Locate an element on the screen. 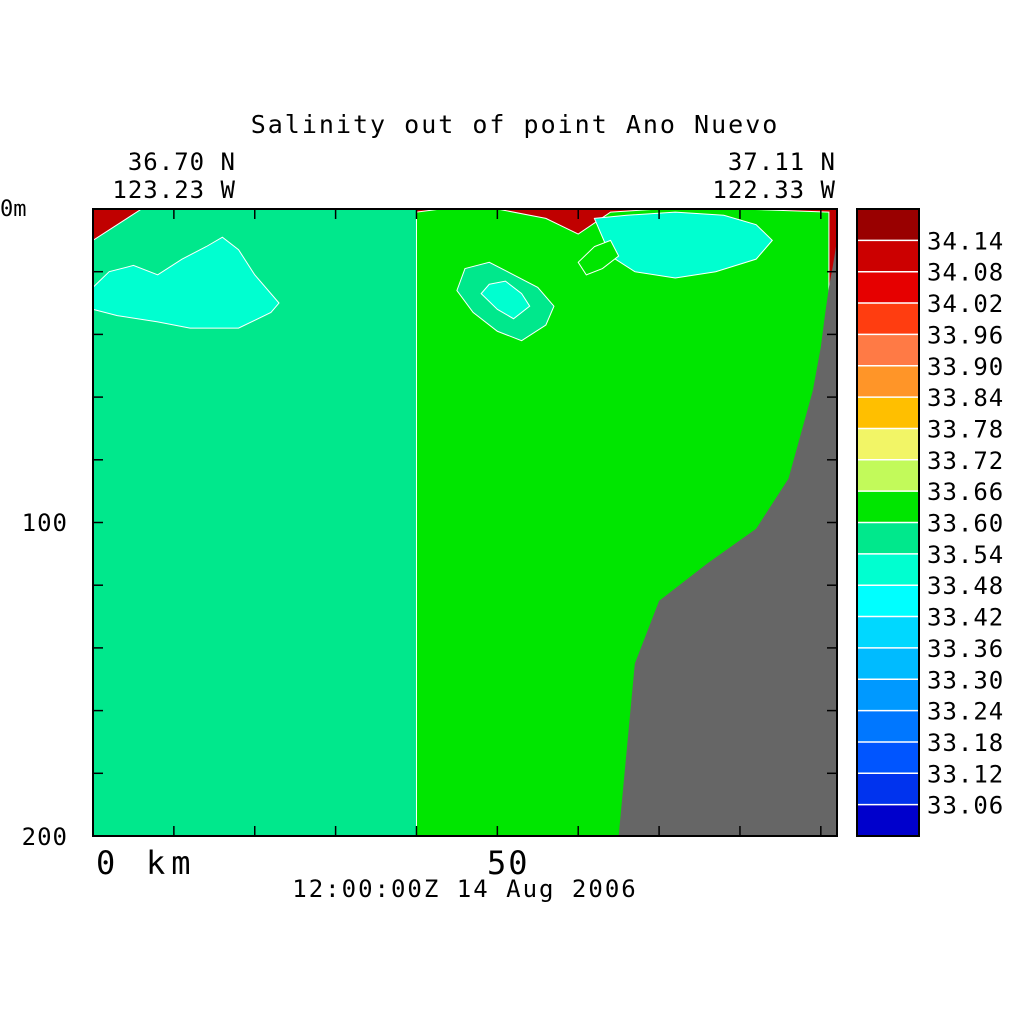 The image size is (1024, 1024). chart-title: Salinity out of point Ano Nuevo is located at coordinates (515, 124).